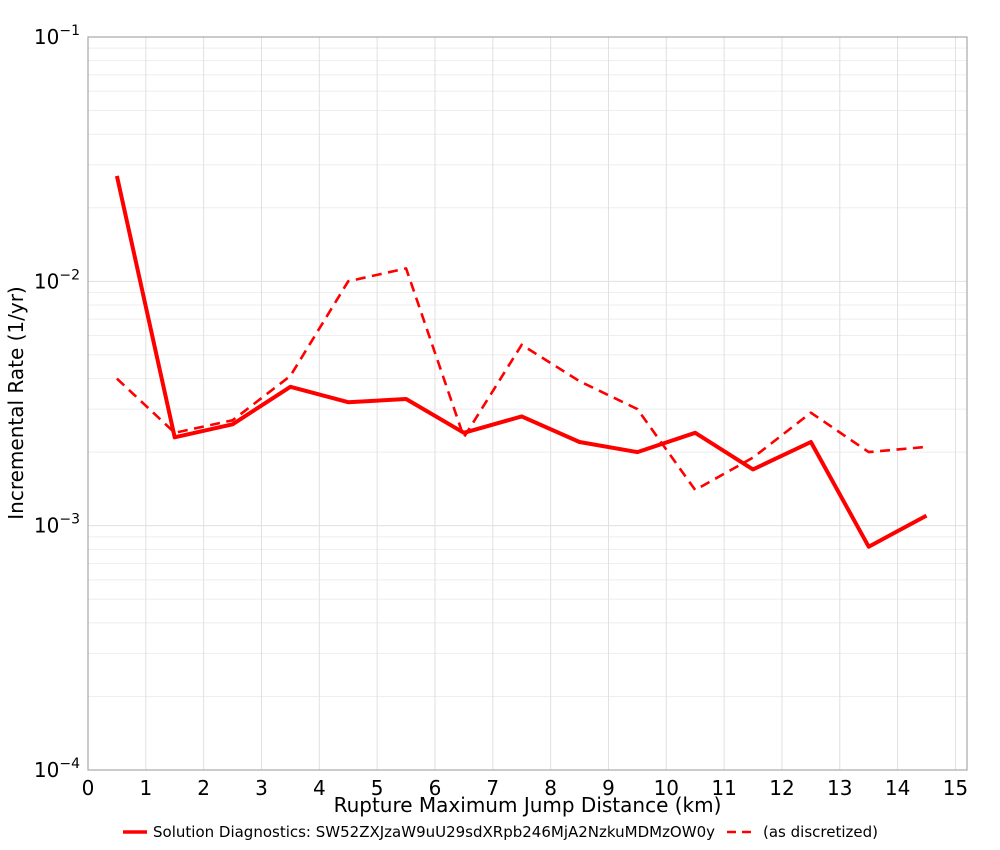  What do you see at coordinates (319, 788) in the screenshot?
I see `x-tick-label: 4` at bounding box center [319, 788].